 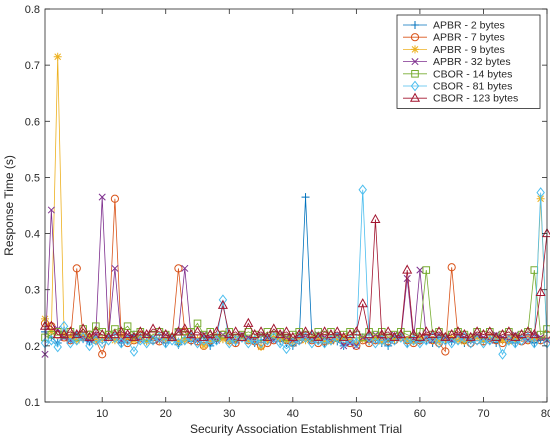 What do you see at coordinates (472, 74) in the screenshot?
I see `legend-label: CBOR - 14 bytes` at bounding box center [472, 74].